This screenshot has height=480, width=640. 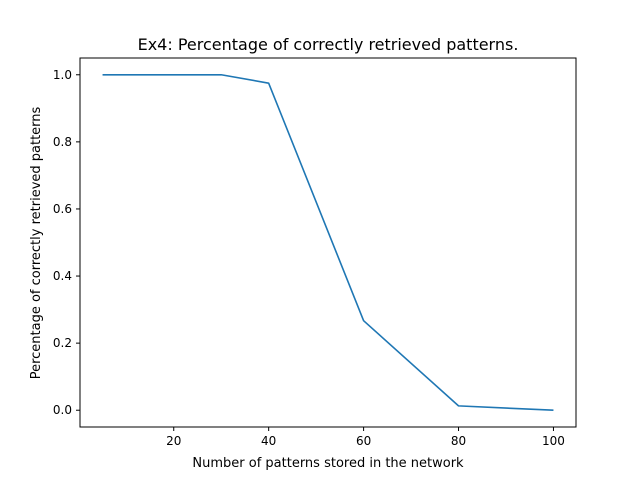 I want to click on y-tick-label-0.8: 0.8, so click(x=62, y=142).